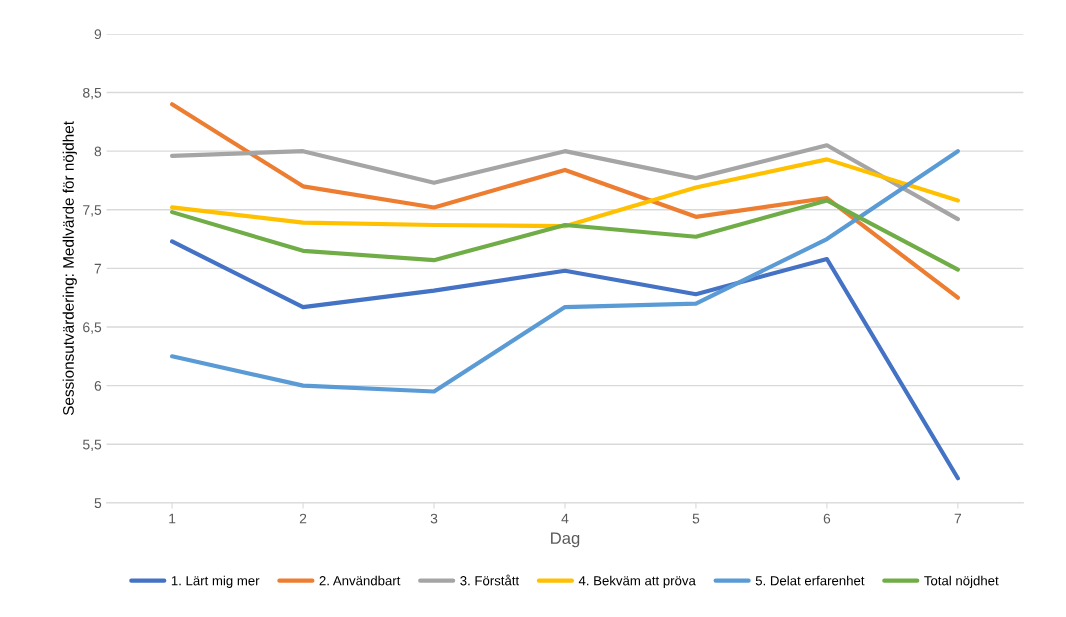 The height and width of the screenshot is (617, 1066). Describe the element at coordinates (98, 503) in the screenshot. I see `y-tick-label: 5` at that location.